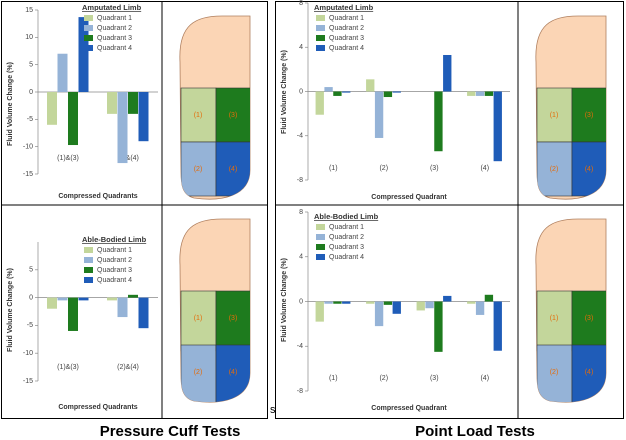  I want to click on x-tick-label: (3), so click(434, 168).